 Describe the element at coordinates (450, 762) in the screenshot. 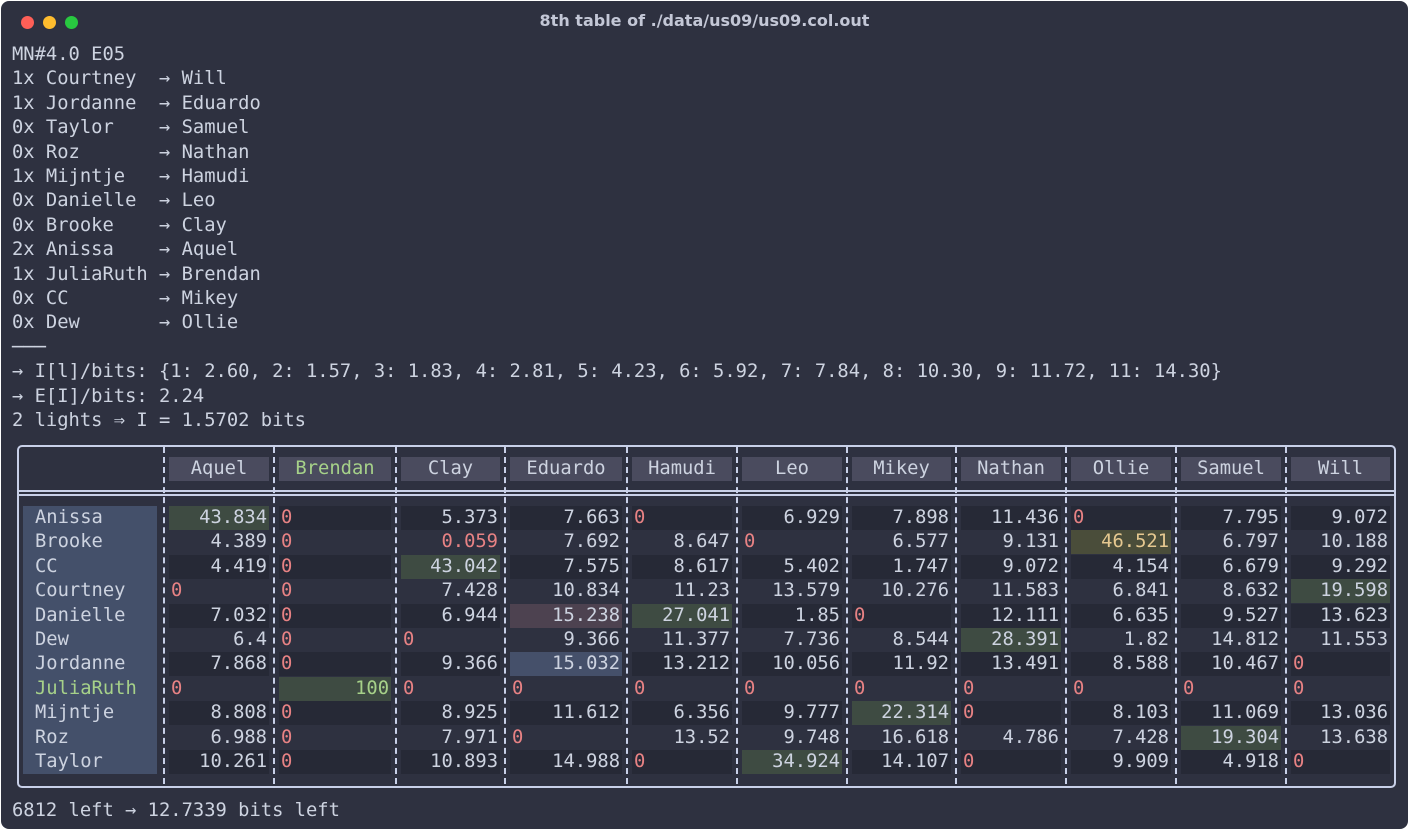

I see `table-cell: 10.893` at that location.